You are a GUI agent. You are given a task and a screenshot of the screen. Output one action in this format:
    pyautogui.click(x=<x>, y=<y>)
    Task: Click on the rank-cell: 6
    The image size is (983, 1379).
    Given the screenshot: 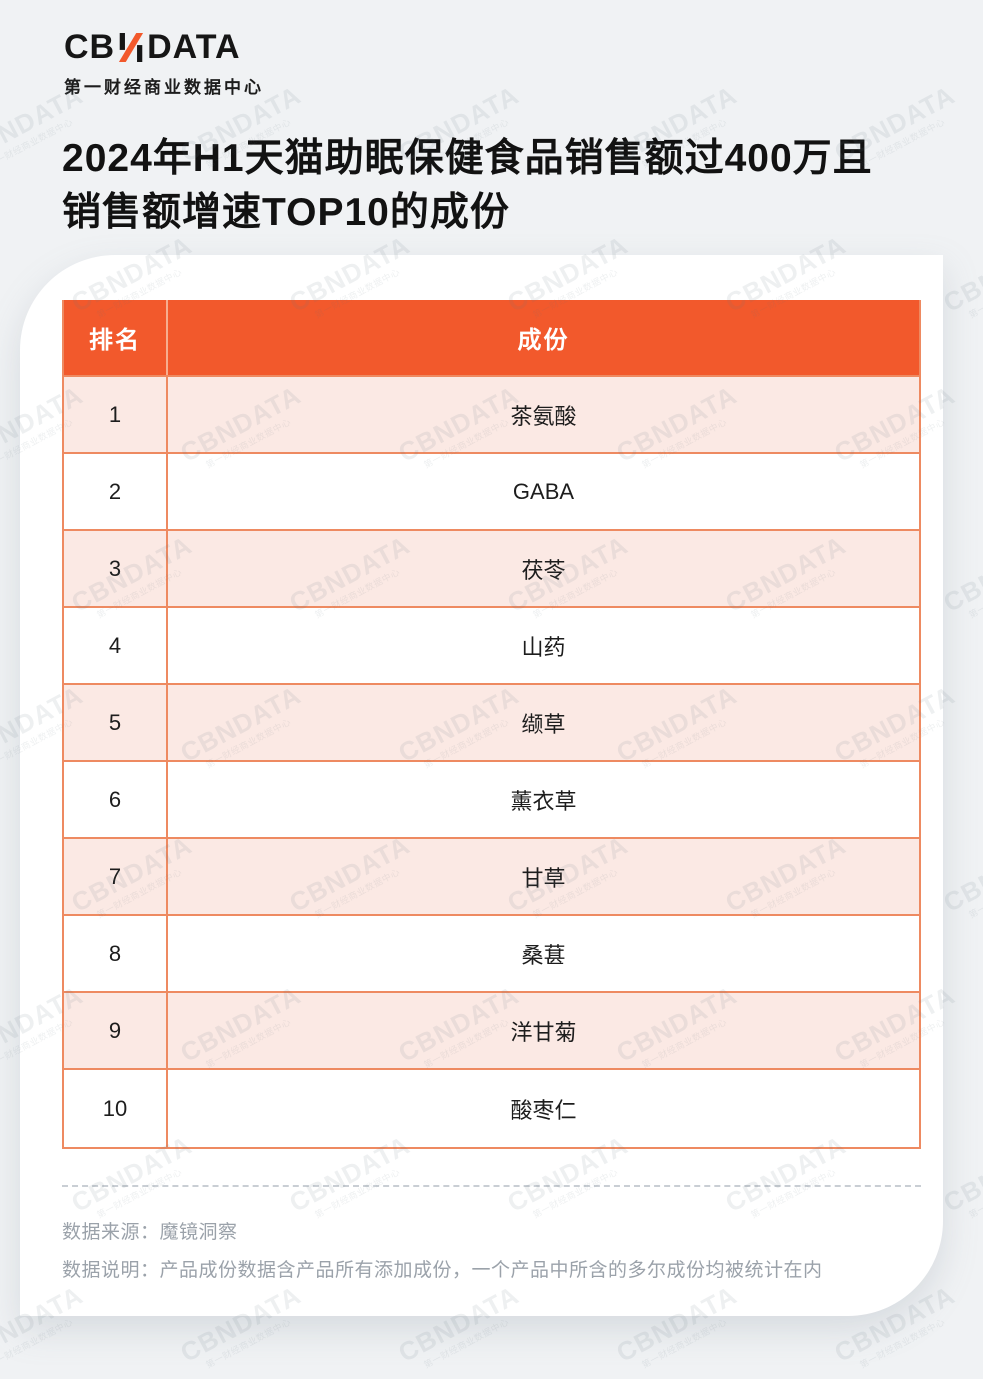 What is the action you would take?
    pyautogui.click(x=116, y=799)
    